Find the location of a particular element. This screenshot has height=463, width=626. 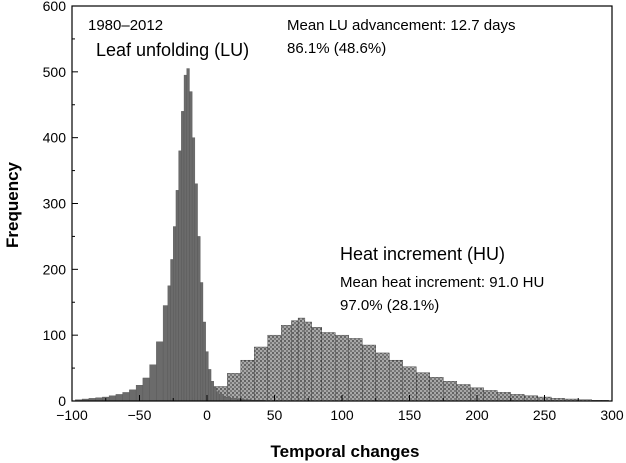

x-tick-label: 150 is located at coordinates (410, 415).